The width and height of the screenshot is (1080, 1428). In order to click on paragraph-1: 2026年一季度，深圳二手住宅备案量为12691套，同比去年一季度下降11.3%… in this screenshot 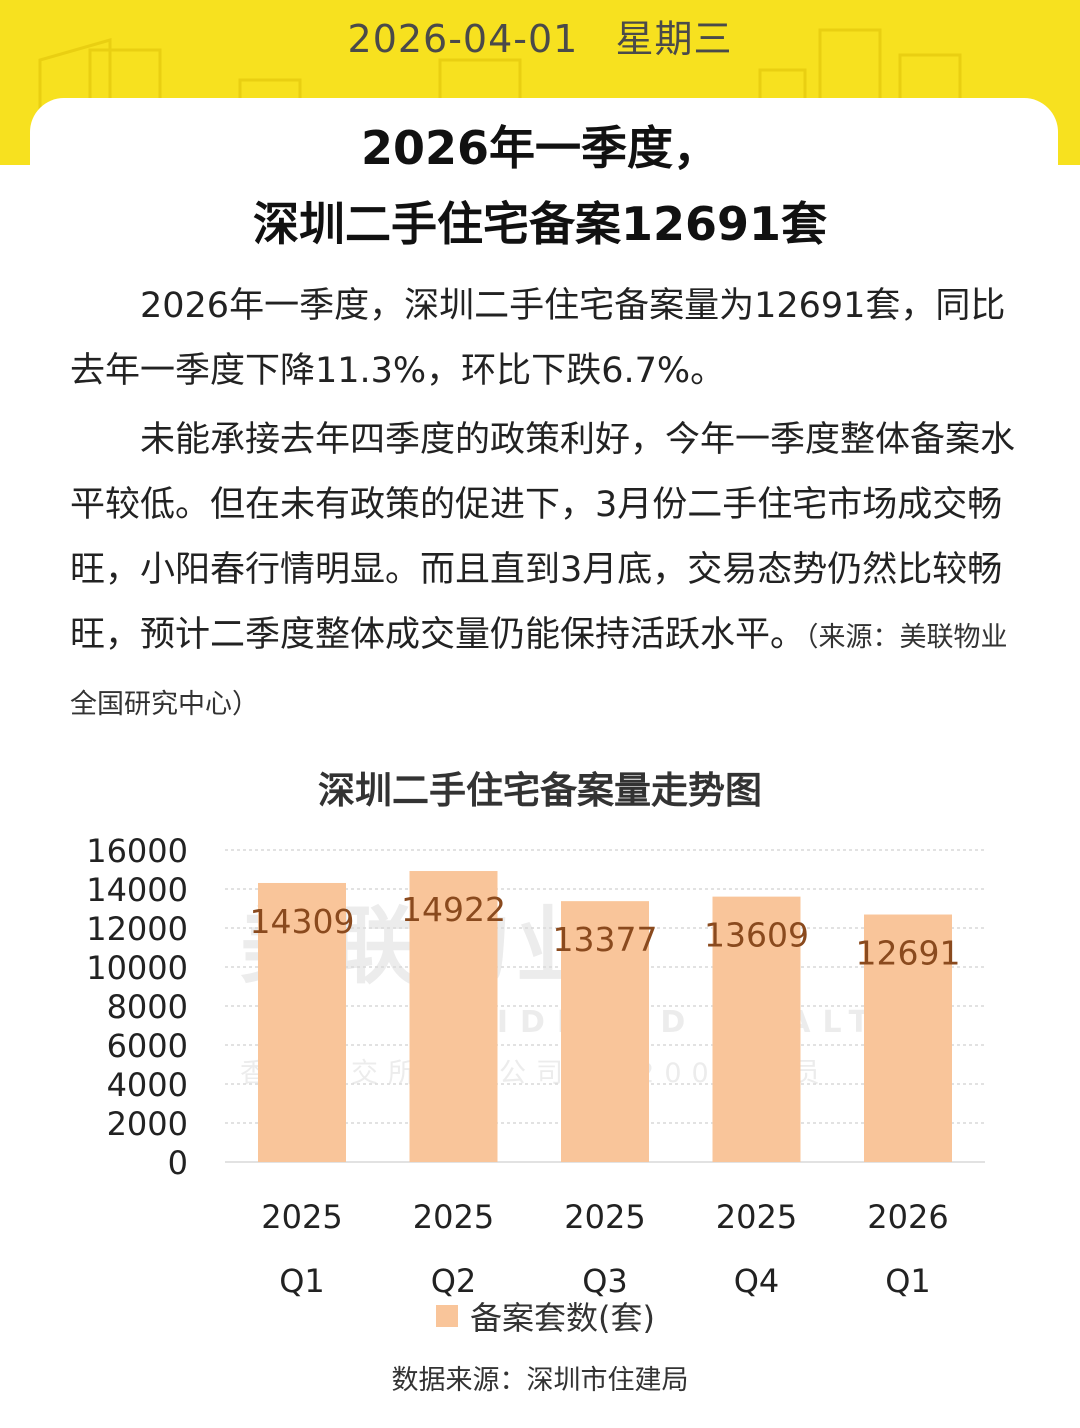, I will do `click(550, 339)`.